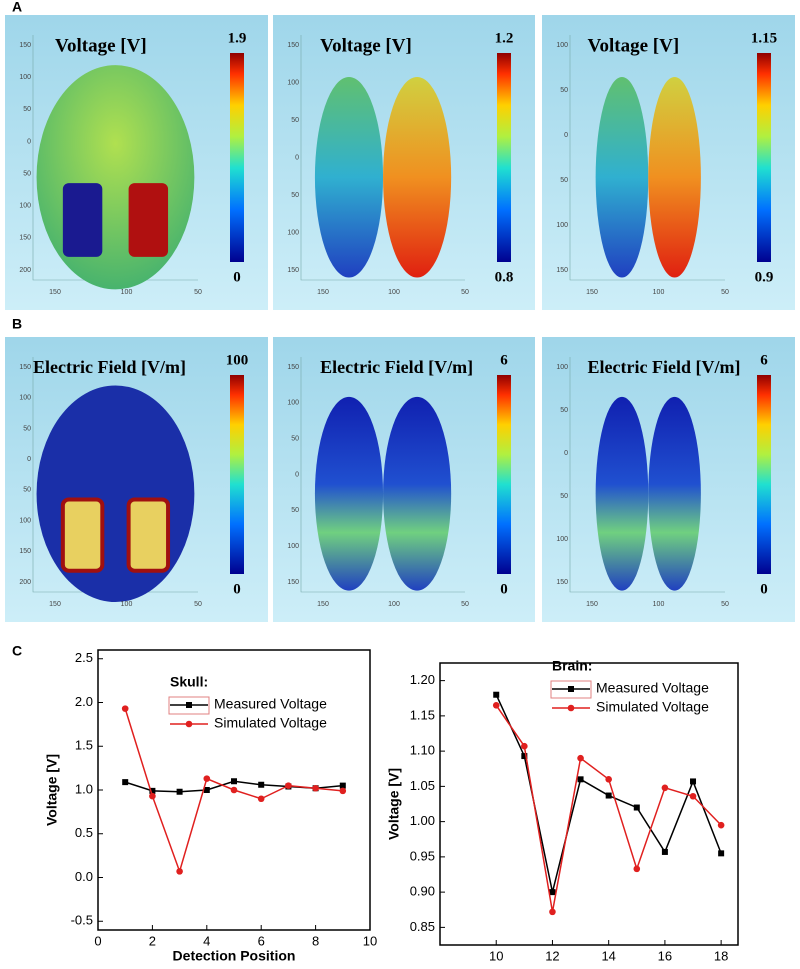  I want to click on panel-title: Electric Field [V/m], so click(664, 367).